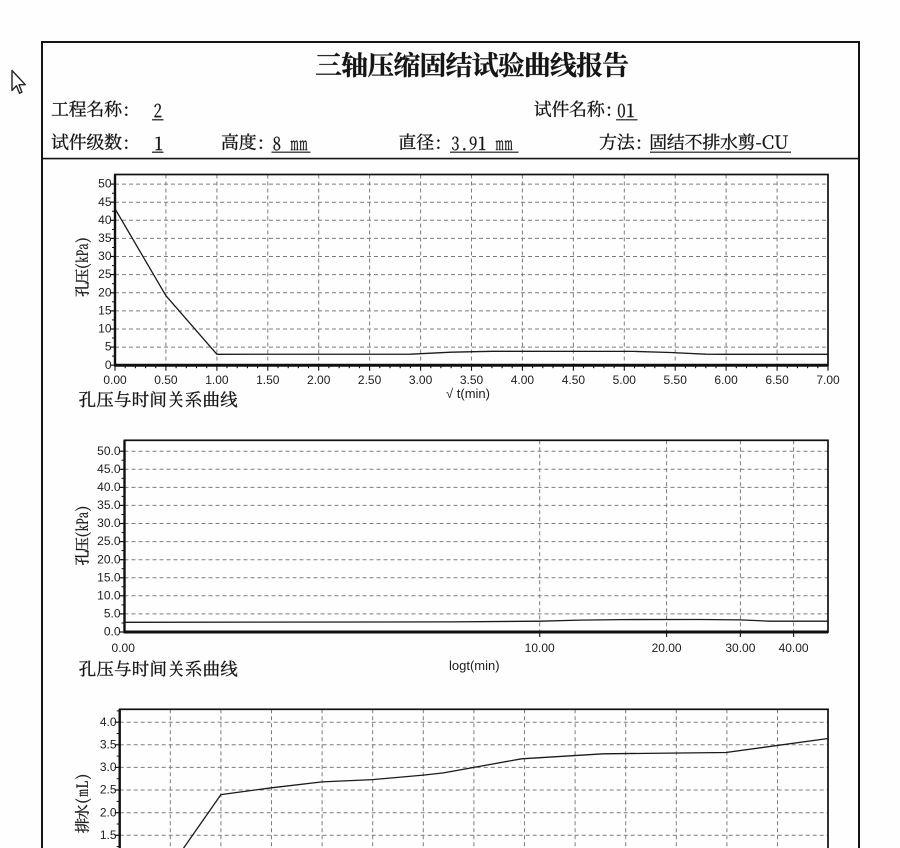  Describe the element at coordinates (777, 380) in the screenshot. I see `svg-text: 6.50` at that location.